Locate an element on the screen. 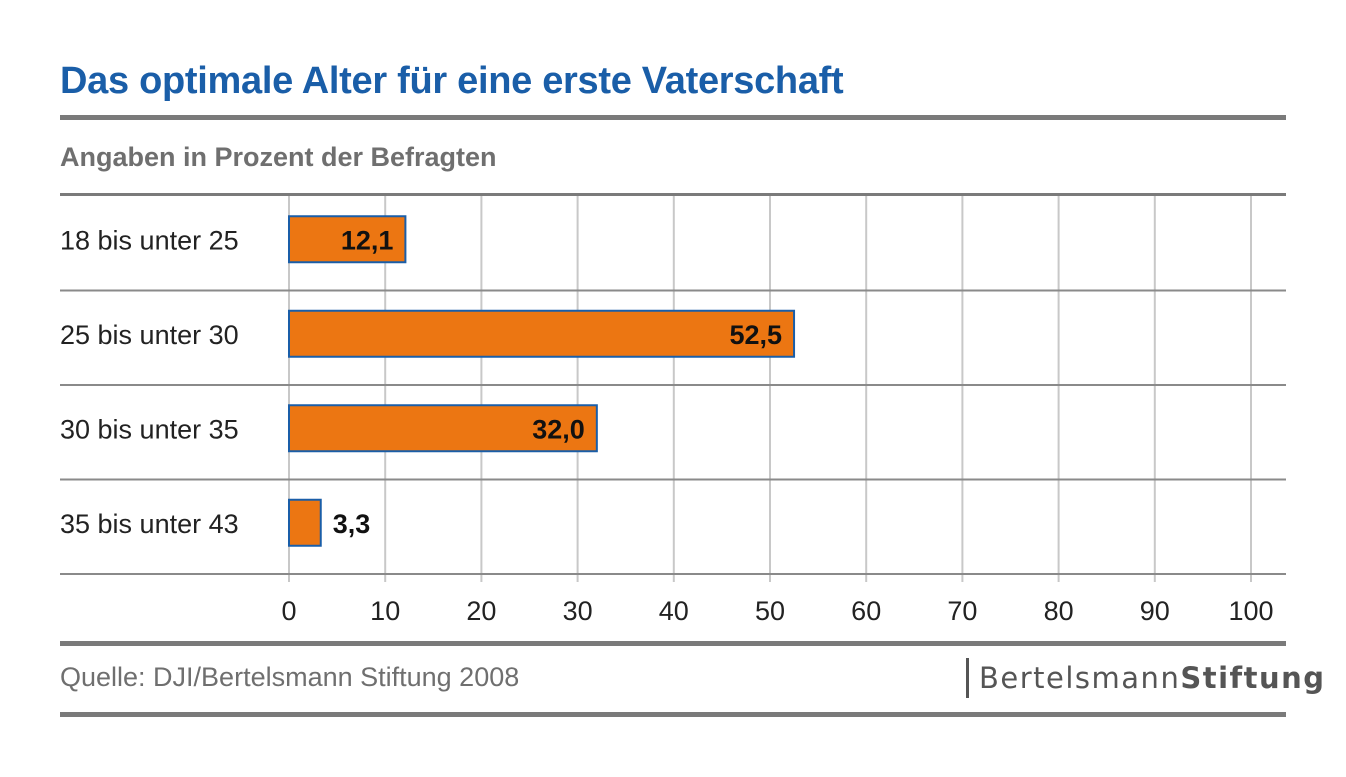 The image size is (1346, 777). x-tick-label-50: 50 is located at coordinates (770, 611).